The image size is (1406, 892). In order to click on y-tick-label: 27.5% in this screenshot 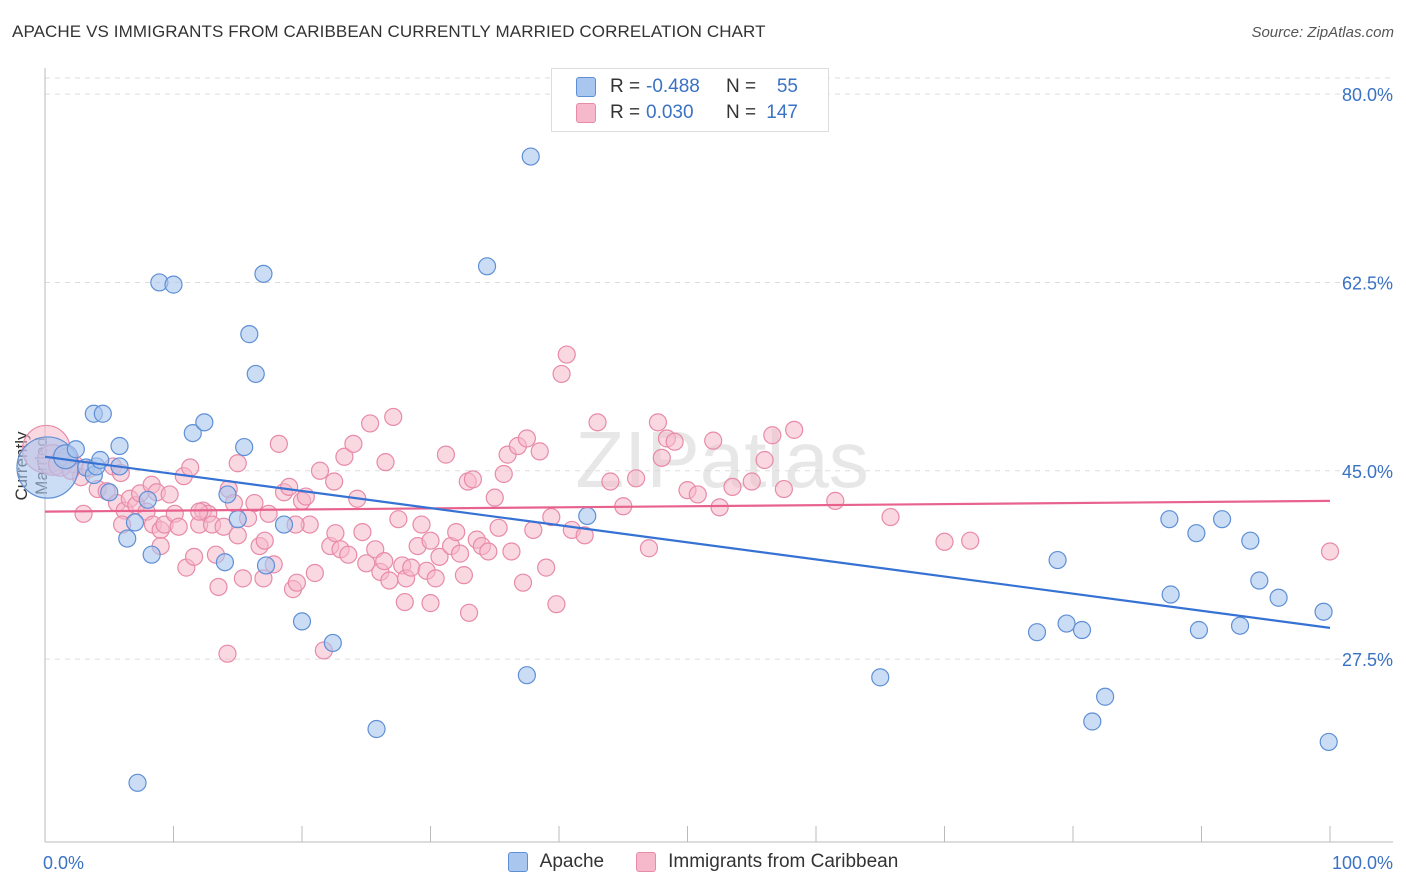, I will do `click(1367, 660)`.